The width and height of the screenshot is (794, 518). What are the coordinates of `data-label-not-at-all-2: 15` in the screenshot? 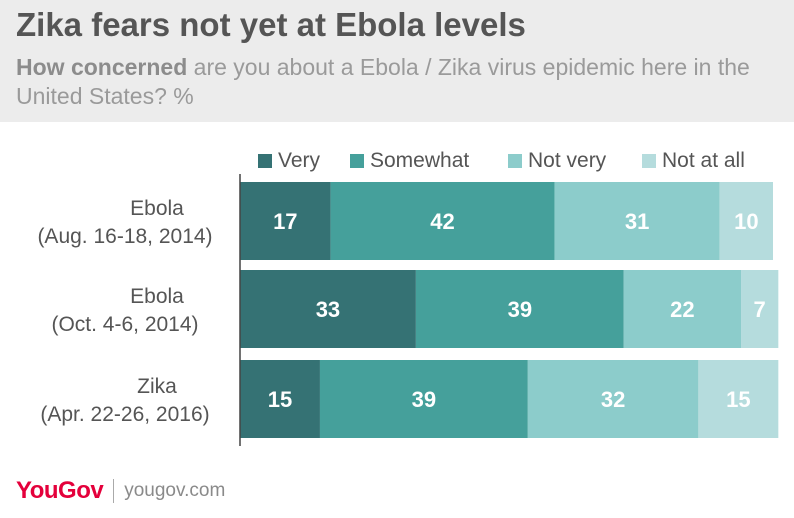 It's located at (738, 399).